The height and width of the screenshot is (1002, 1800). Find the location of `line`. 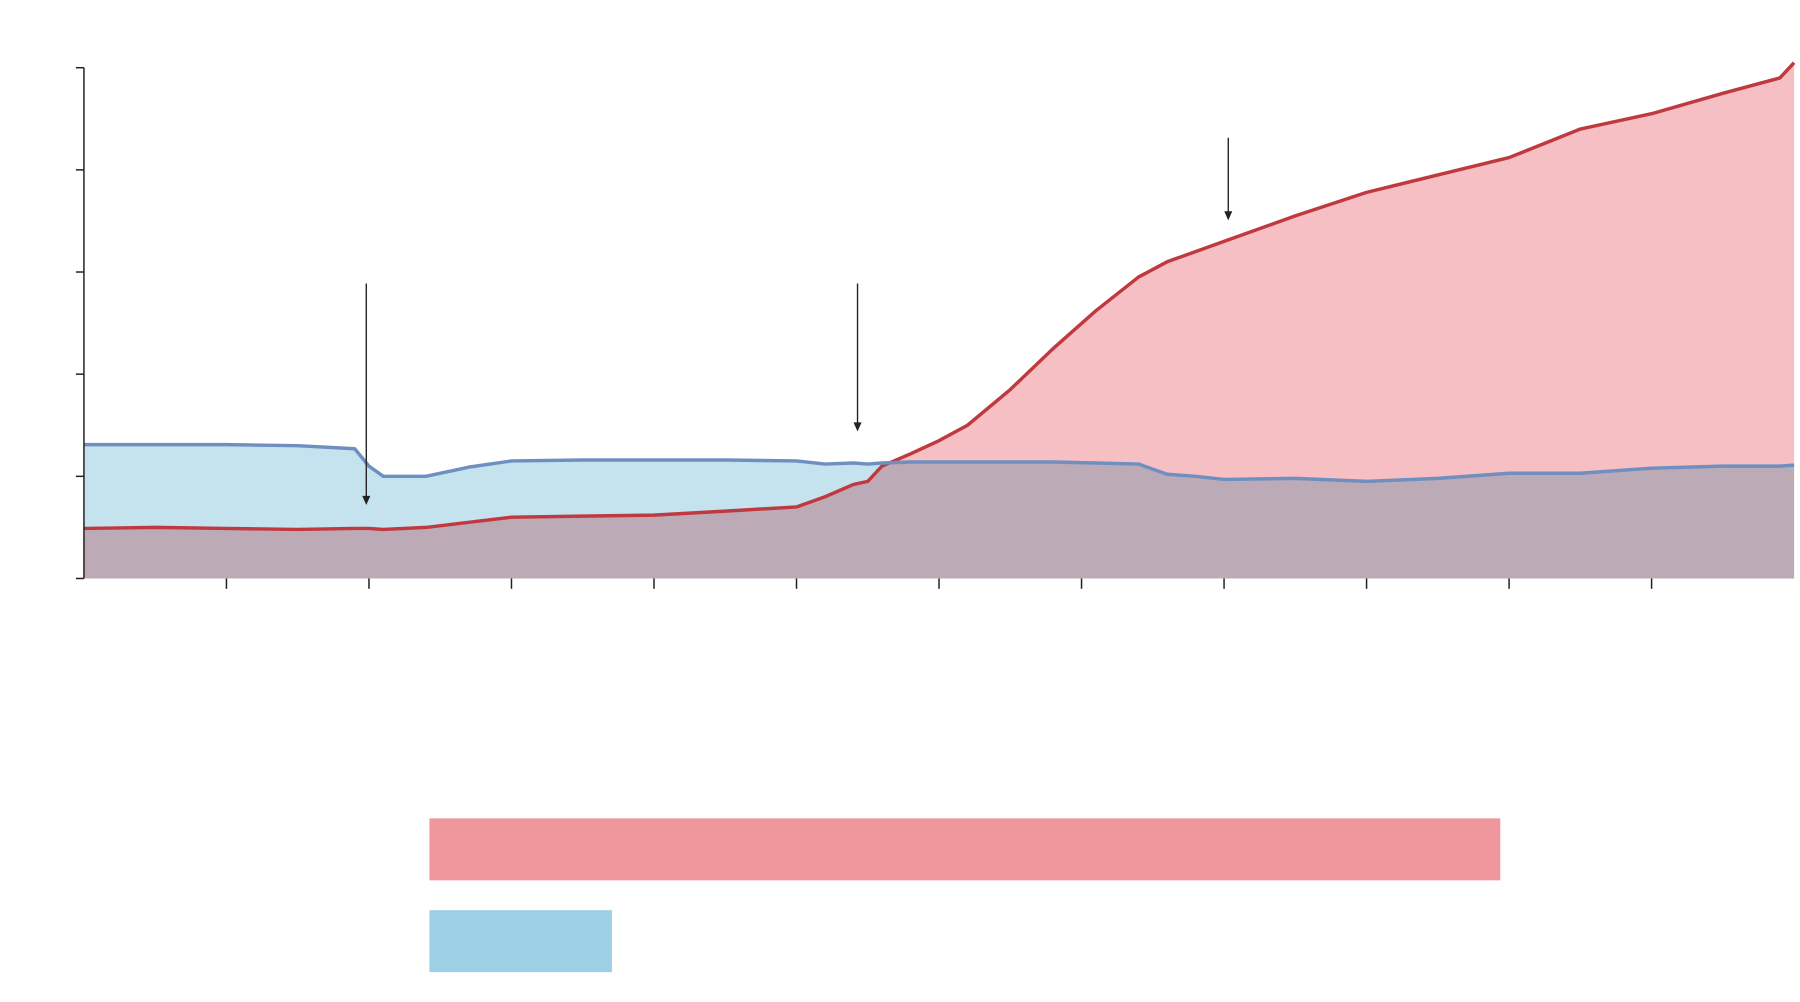

line is located at coordinates (939, 463).